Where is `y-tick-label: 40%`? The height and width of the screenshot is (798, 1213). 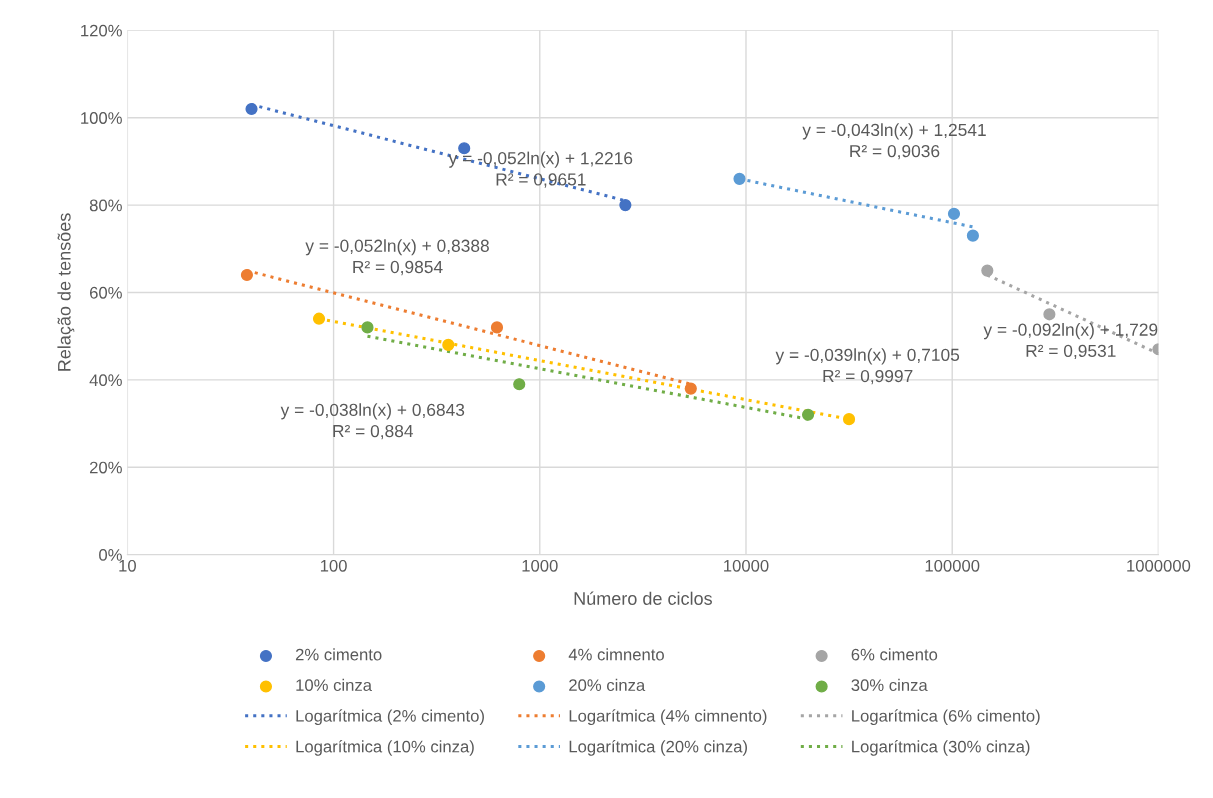 y-tick-label: 40% is located at coordinates (105, 380).